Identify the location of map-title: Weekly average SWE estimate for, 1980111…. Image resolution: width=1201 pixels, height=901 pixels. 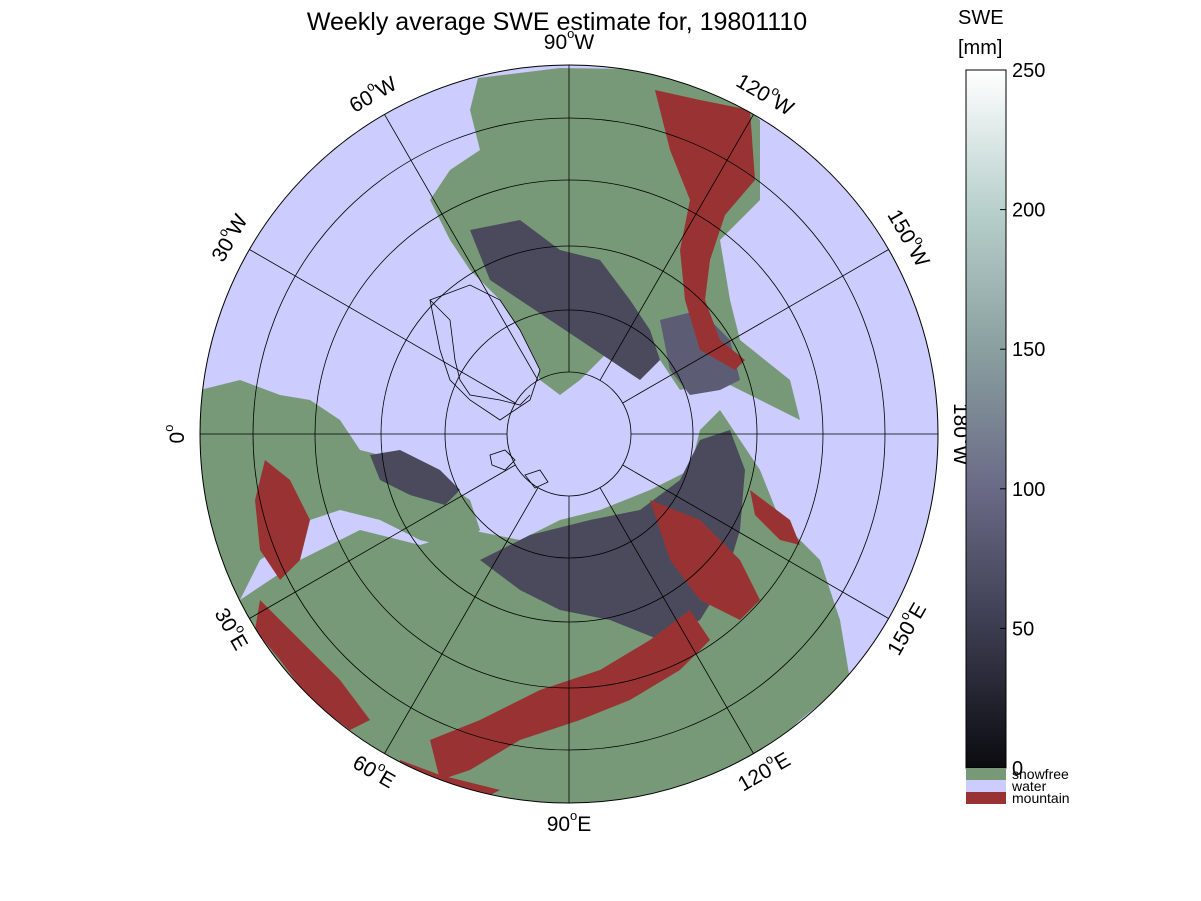
(557, 22).